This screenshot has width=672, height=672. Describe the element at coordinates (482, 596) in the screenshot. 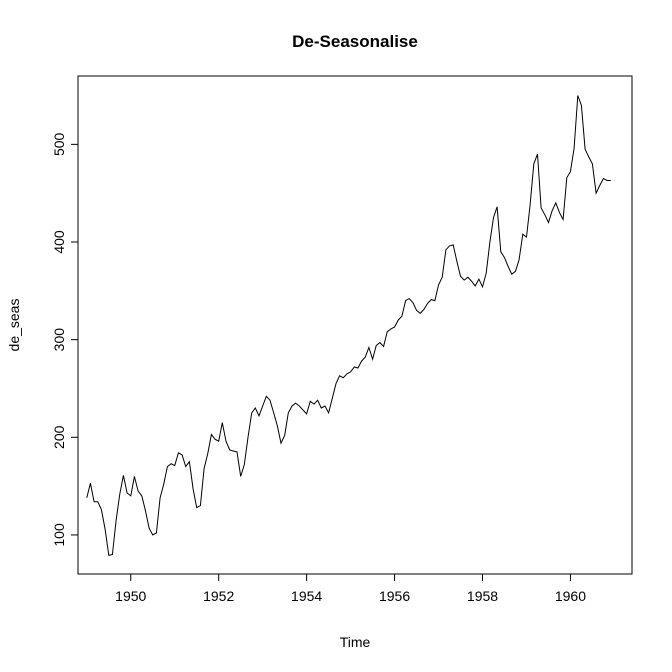

I see `x-tick-label: 1958` at that location.